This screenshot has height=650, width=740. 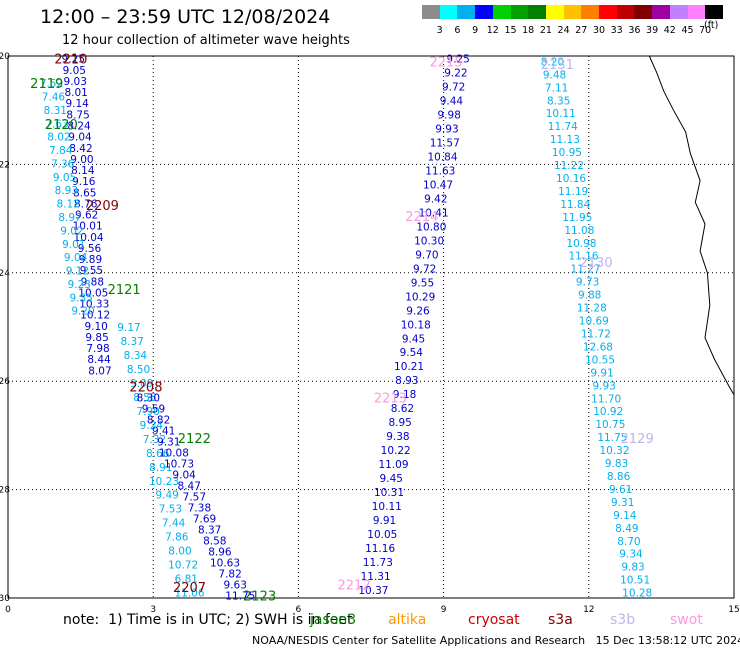 What do you see at coordinates (138, 370) in the screenshot?
I see `wave-height-label: 8.50` at bounding box center [138, 370].